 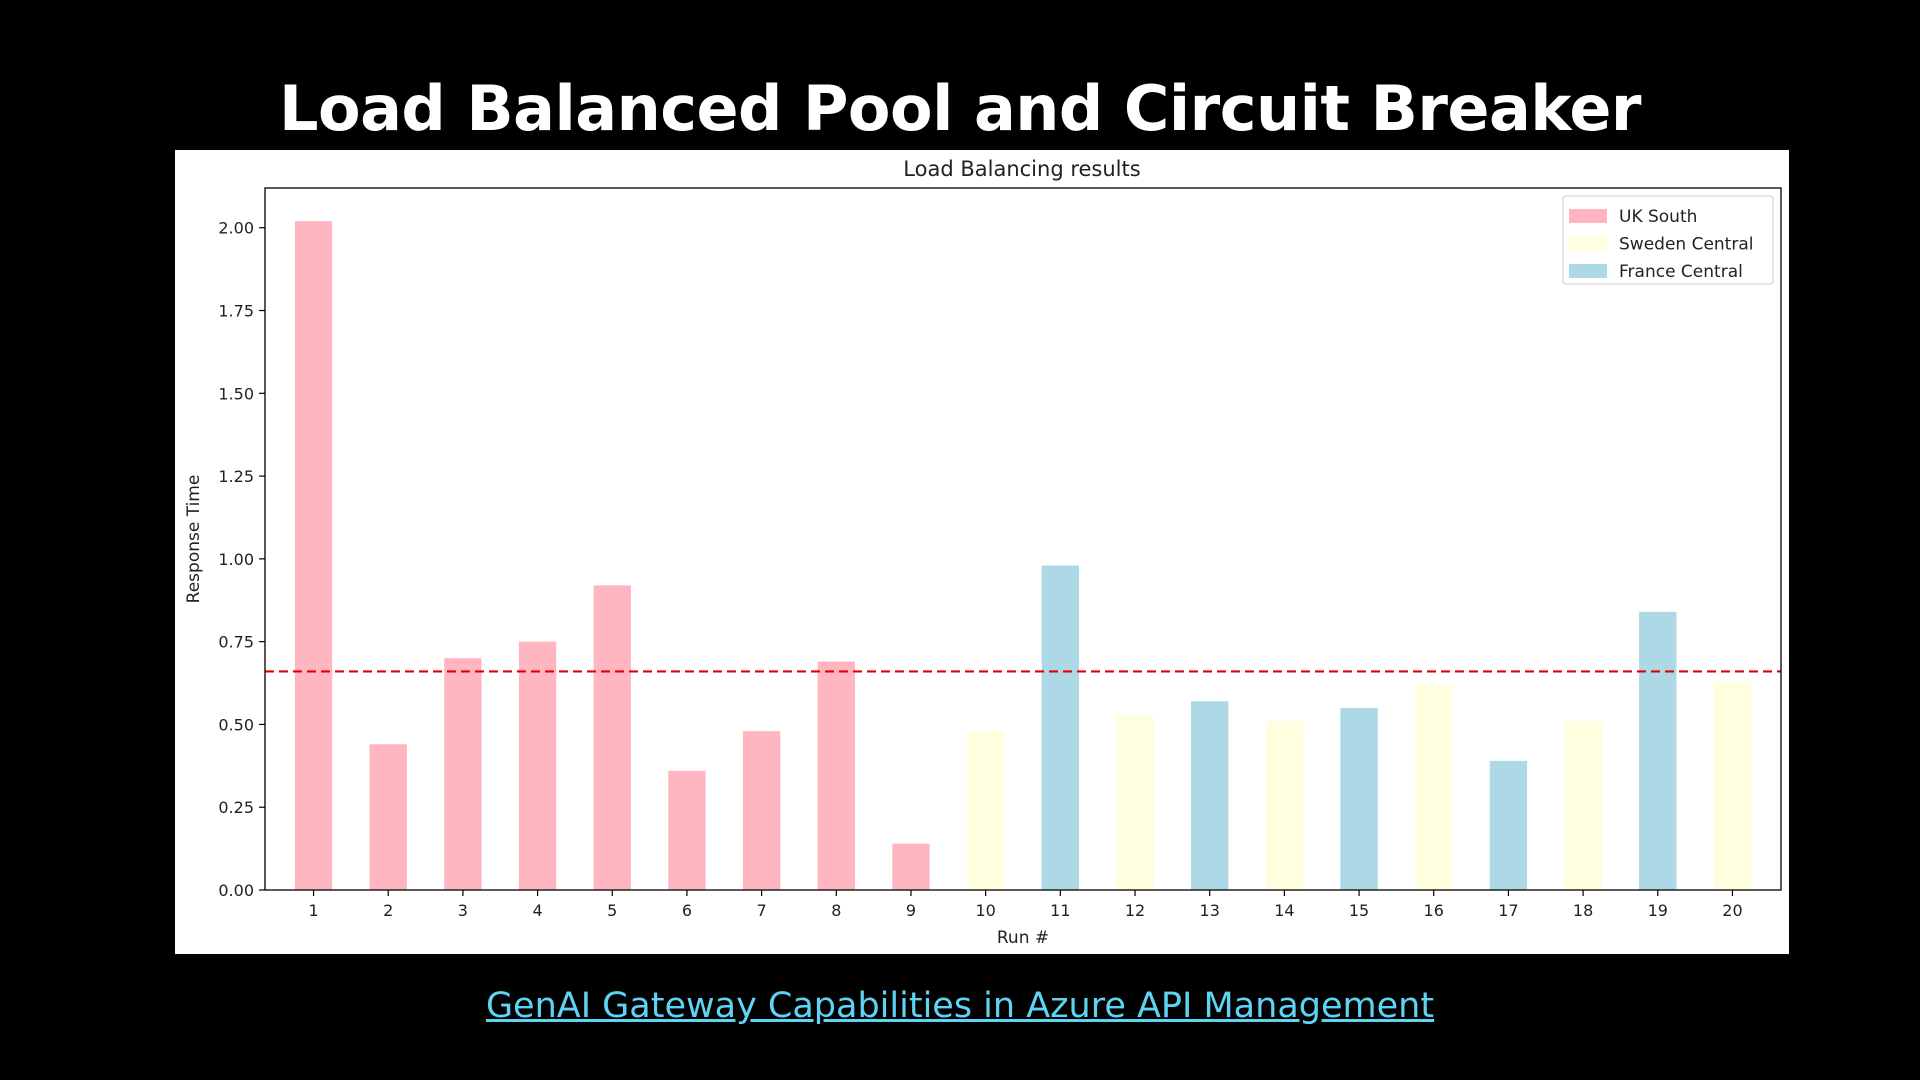 What do you see at coordinates (1135, 910) in the screenshot?
I see `x-tick-label: 12` at bounding box center [1135, 910].